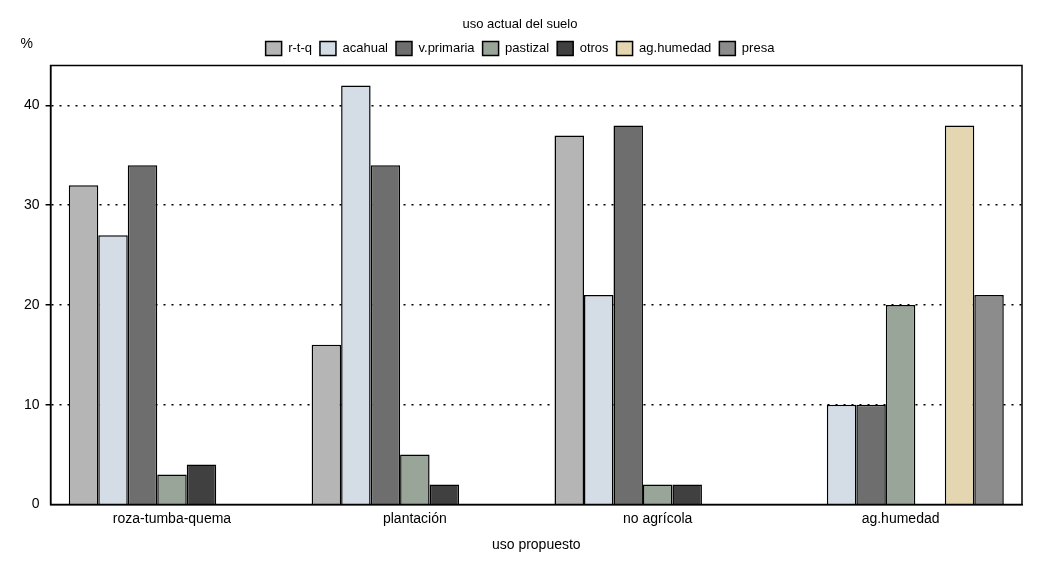 This screenshot has height=571, width=1050. What do you see at coordinates (172, 517) in the screenshot?
I see `x-tick-label: roza-tumba-quema` at bounding box center [172, 517].